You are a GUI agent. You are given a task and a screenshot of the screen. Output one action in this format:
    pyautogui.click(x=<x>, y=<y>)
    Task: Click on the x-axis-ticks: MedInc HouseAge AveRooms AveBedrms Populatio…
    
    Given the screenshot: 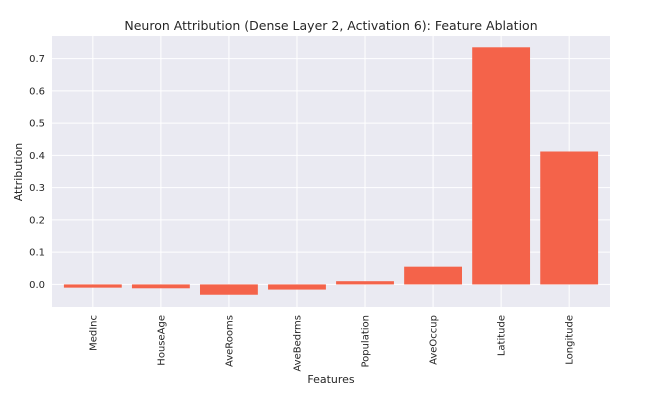 What is the action you would take?
    pyautogui.click(x=331, y=343)
    